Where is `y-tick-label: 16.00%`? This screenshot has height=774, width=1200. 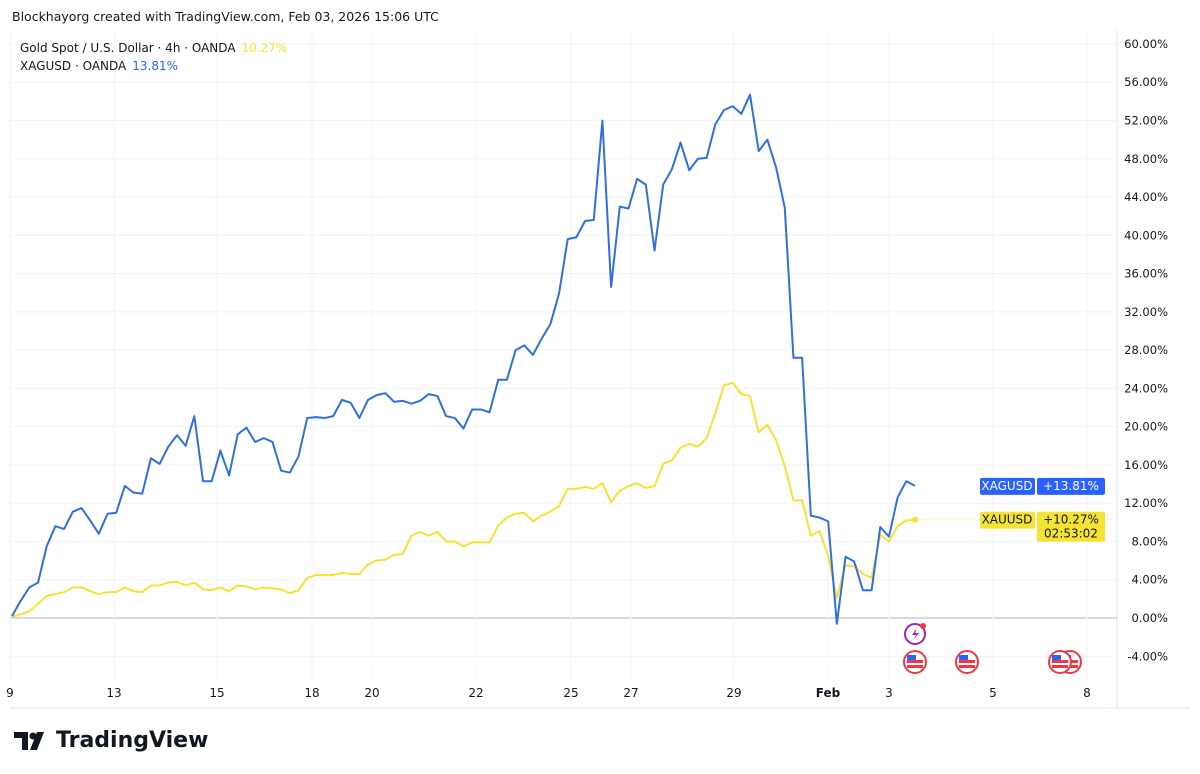 y-tick-label: 16.00% is located at coordinates (1146, 465).